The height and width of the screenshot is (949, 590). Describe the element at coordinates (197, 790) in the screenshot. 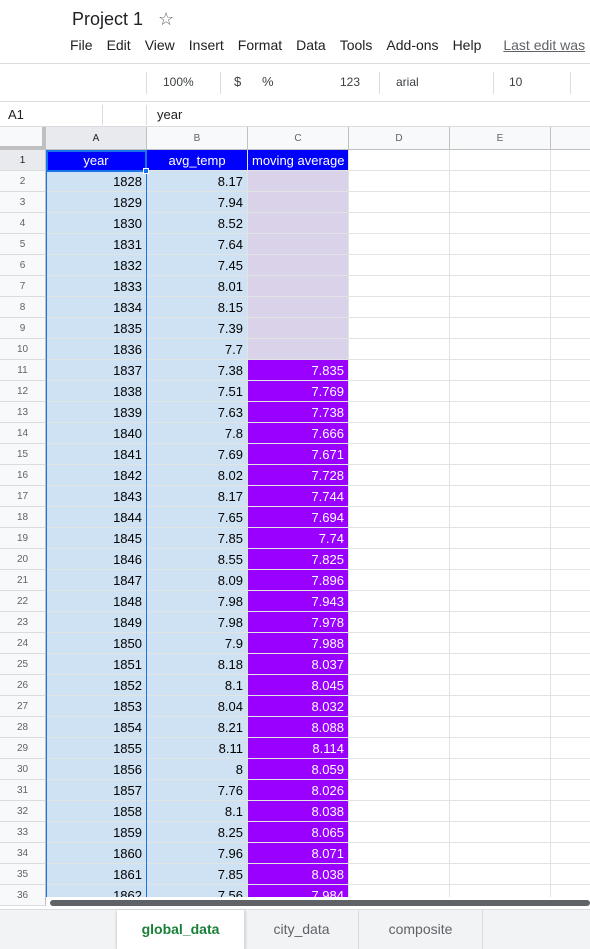

I see `cell-avg-temp: 7.76` at that location.